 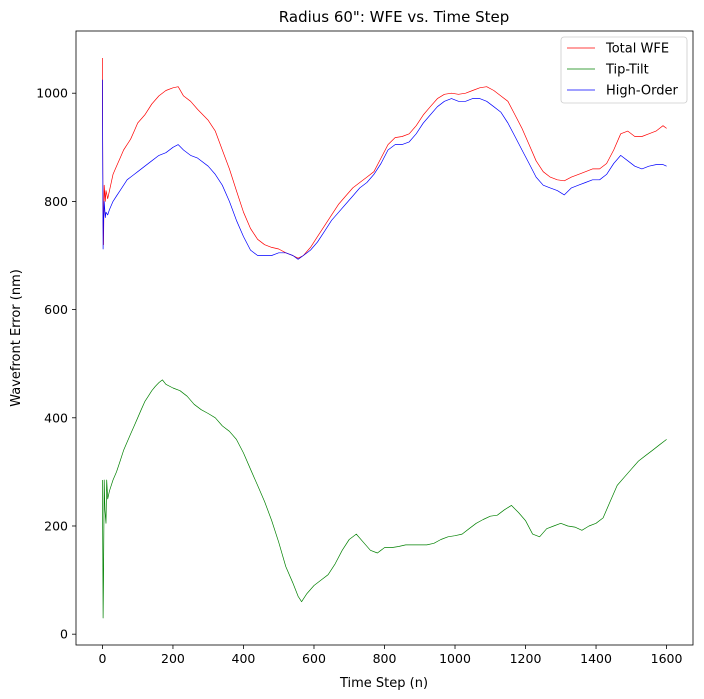 I want to click on x-axis-label: Time Step (n), so click(x=383, y=683).